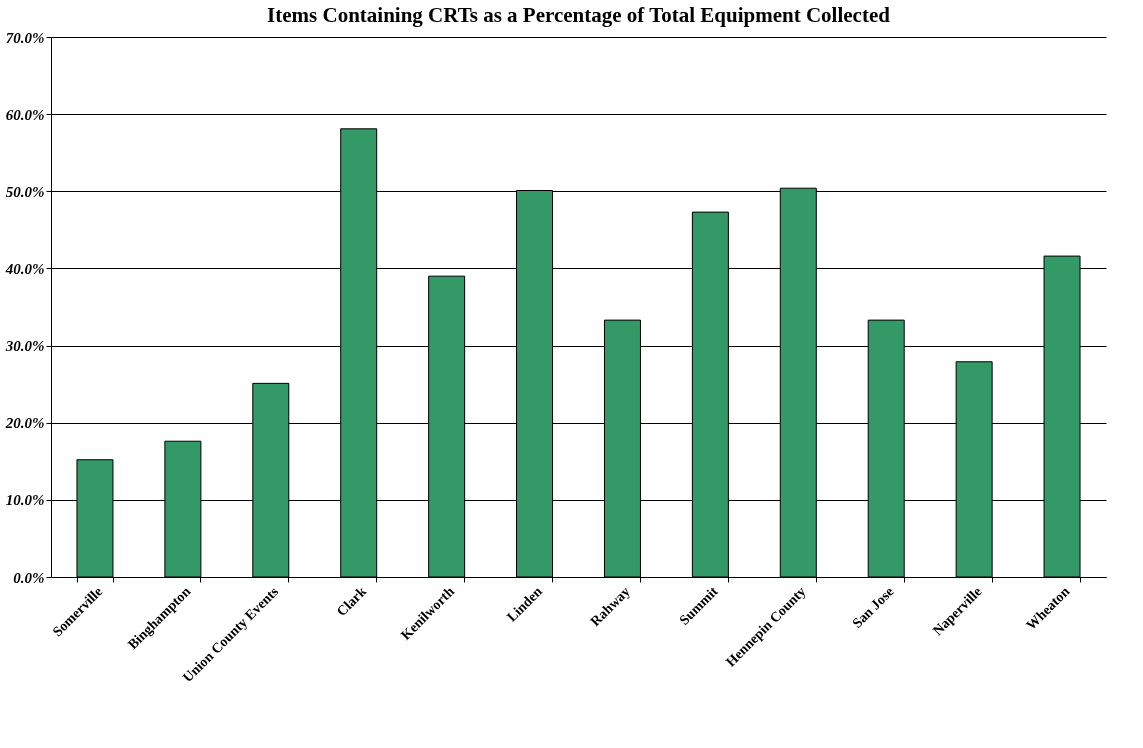 The height and width of the screenshot is (748, 1143). Describe the element at coordinates (873, 607) in the screenshot. I see `x-tick-label: San Jose` at that location.